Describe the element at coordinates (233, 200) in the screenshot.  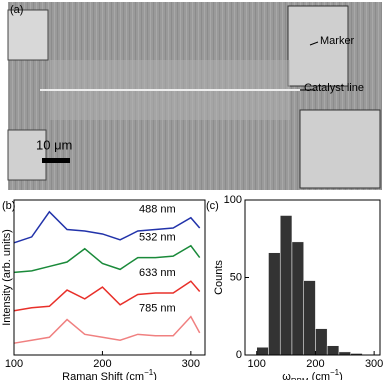
I see `y-tick-label: 100` at that location.